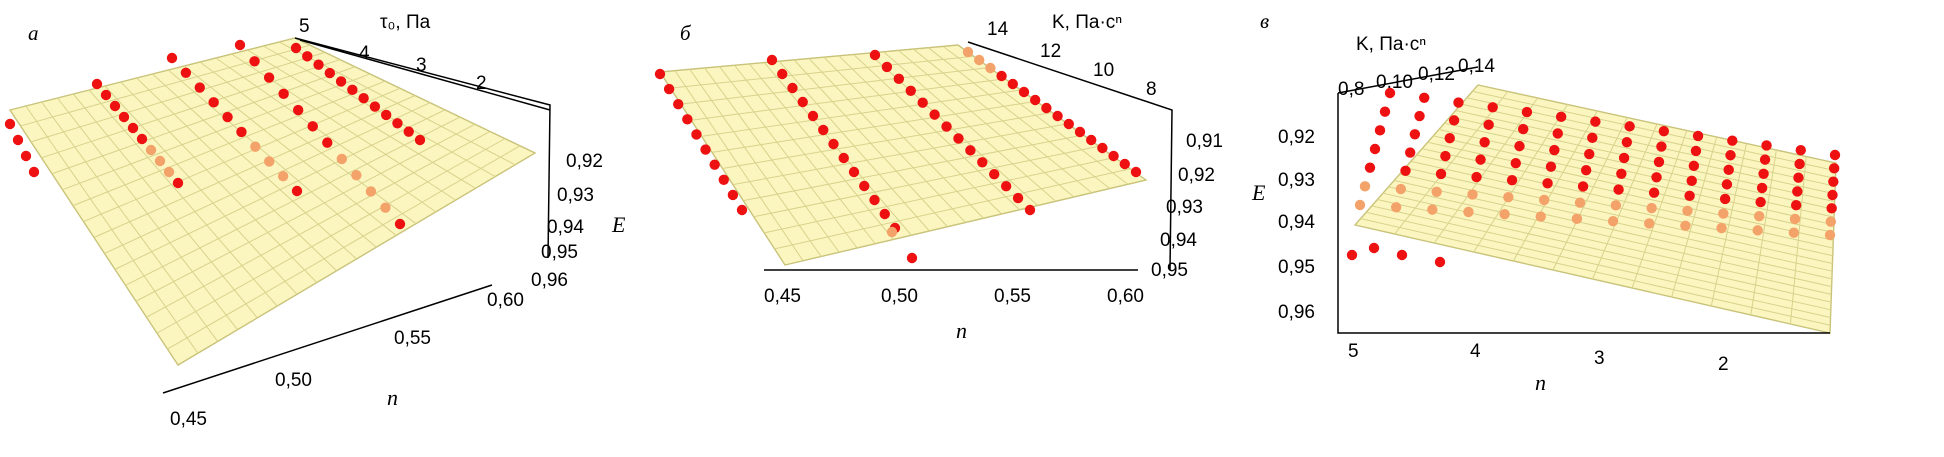  I want to click on panel-c-y-tick: 0,12, so click(1436, 74).